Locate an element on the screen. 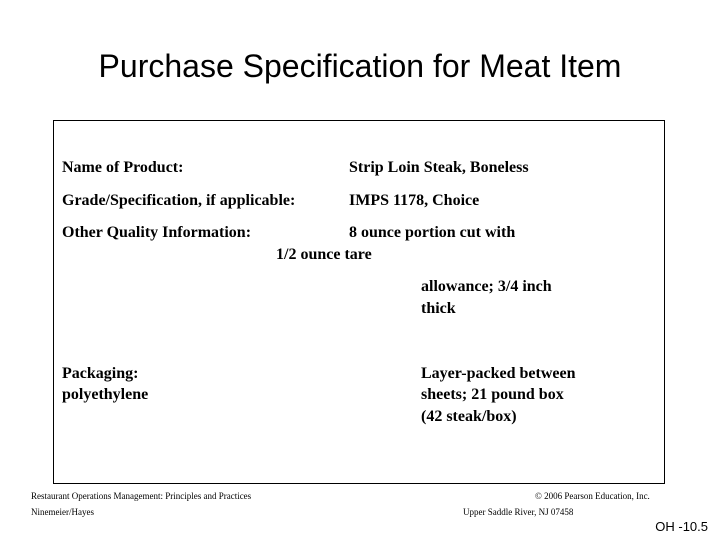  footer-publisher-location: Upper Saddle River, NJ 07458 is located at coordinates (518, 512).